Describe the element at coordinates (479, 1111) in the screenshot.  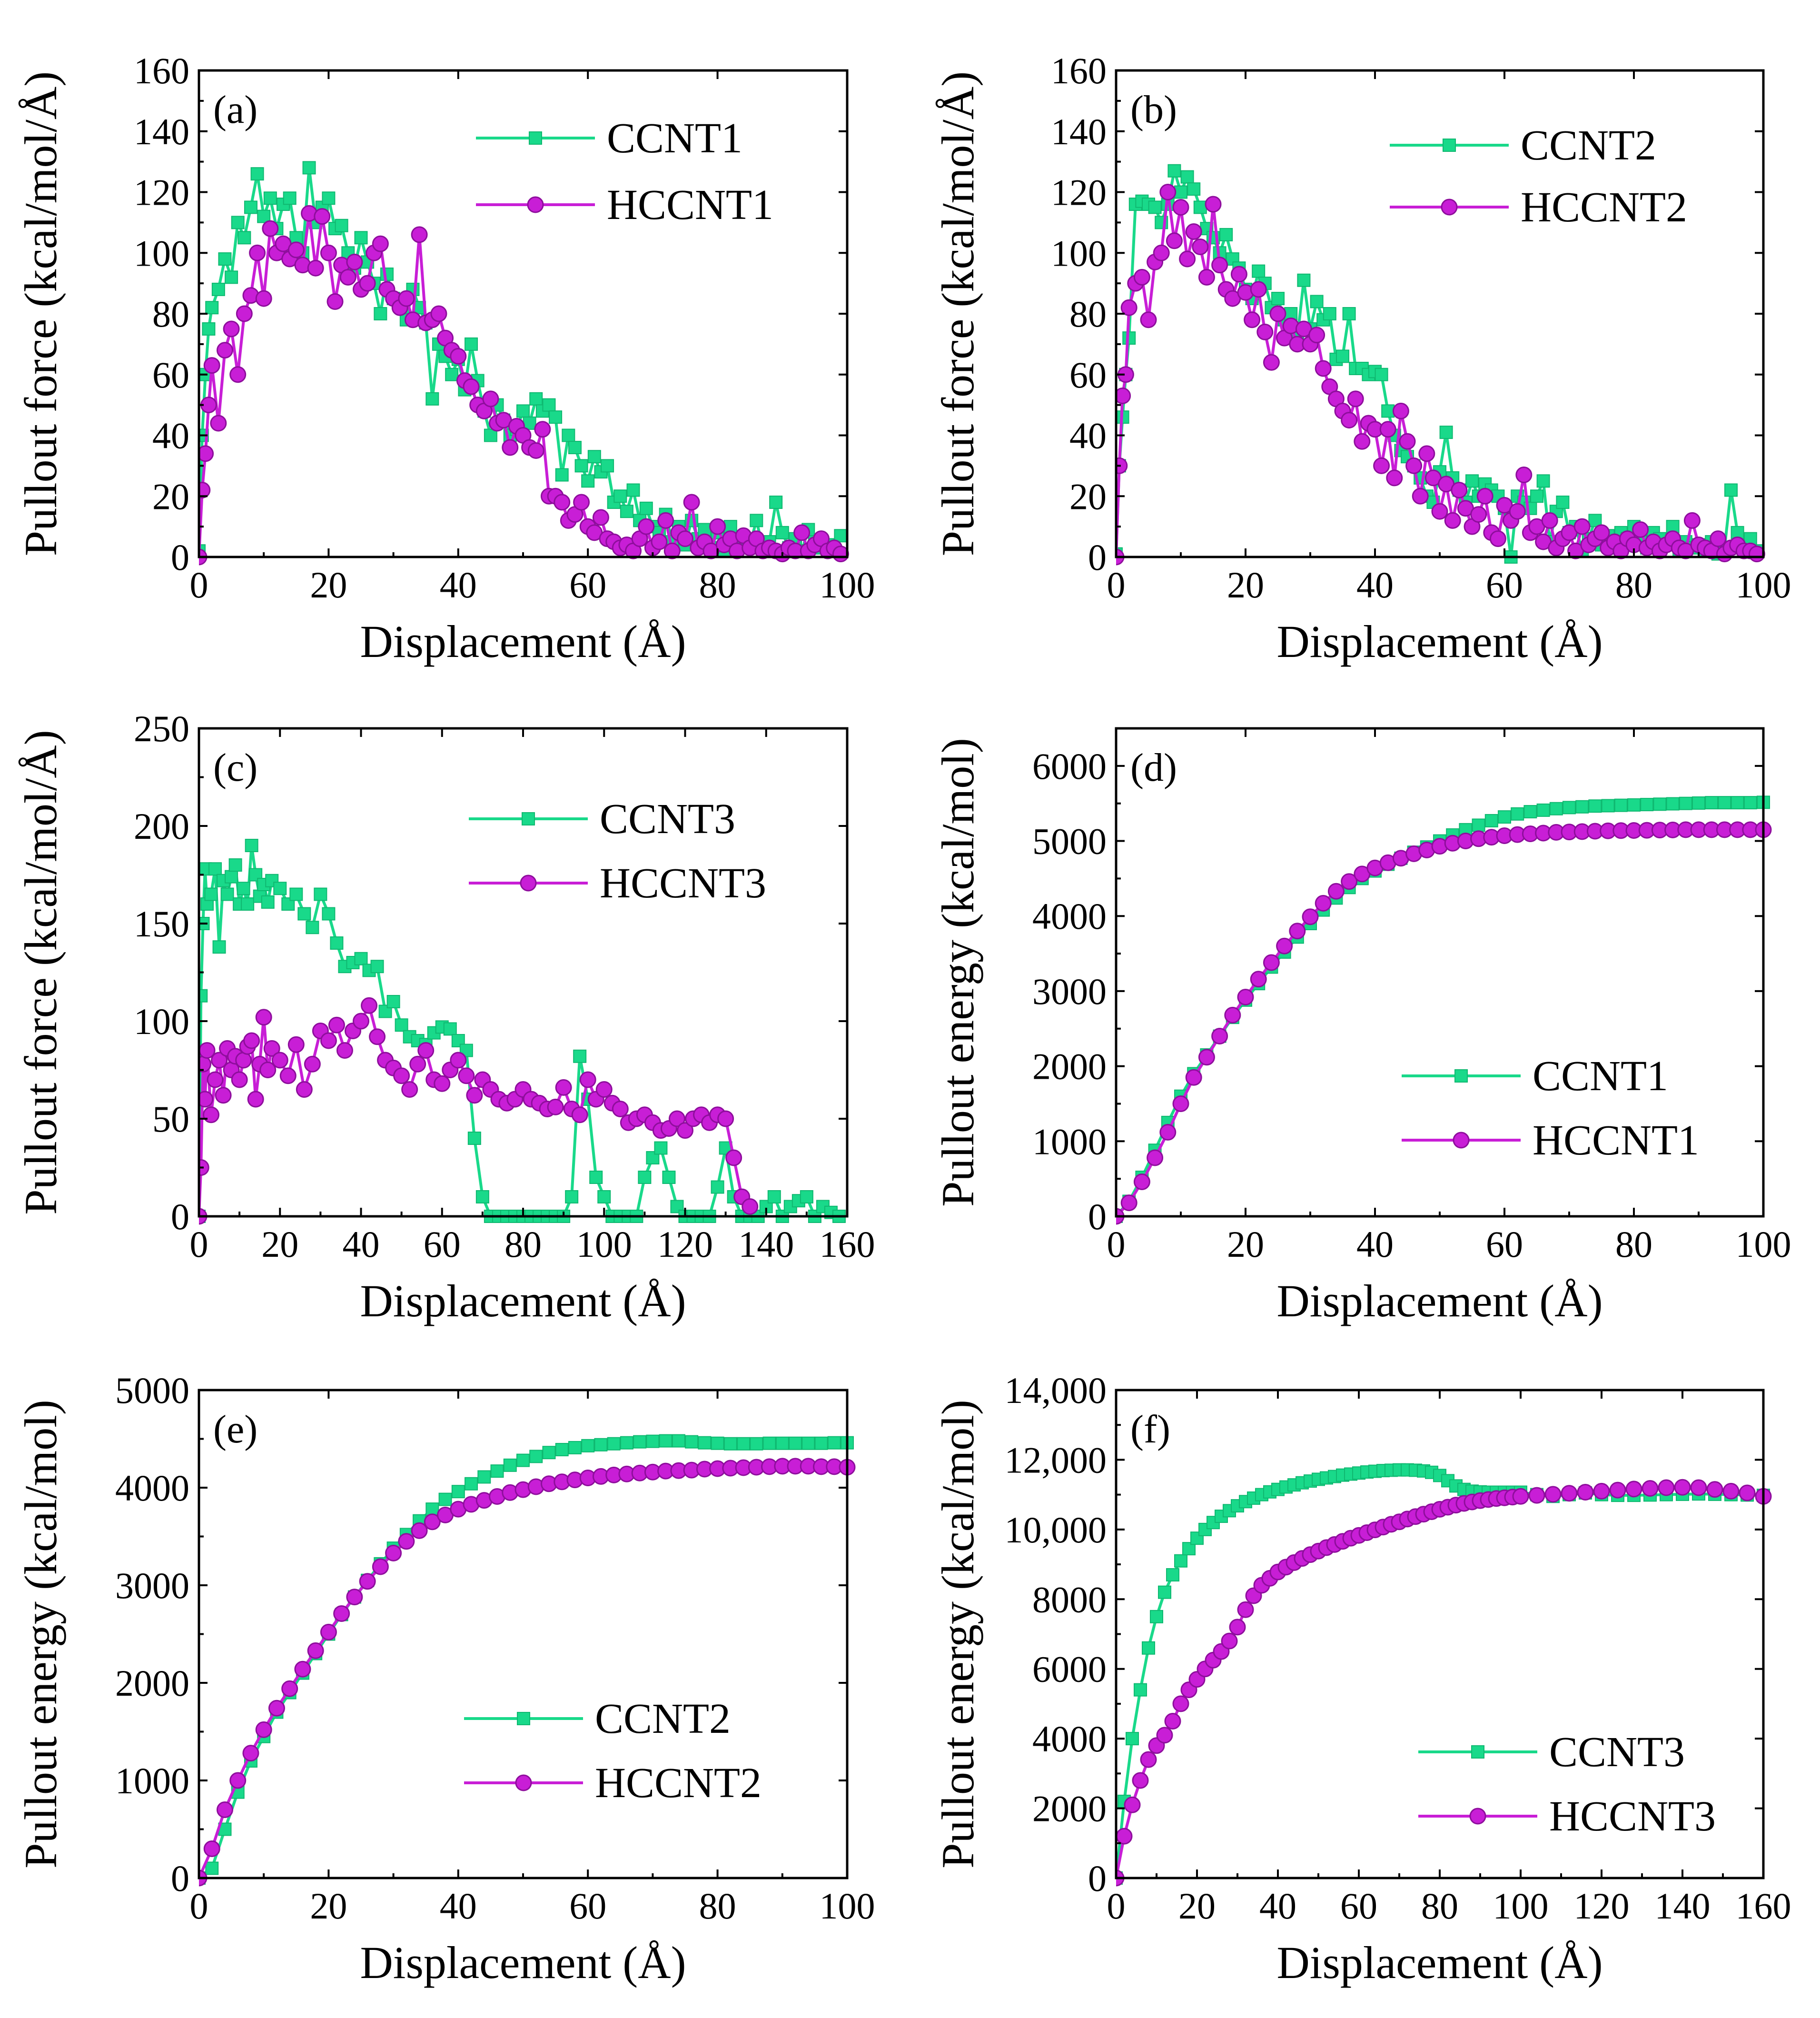
I see `series-HCCNT3` at that location.